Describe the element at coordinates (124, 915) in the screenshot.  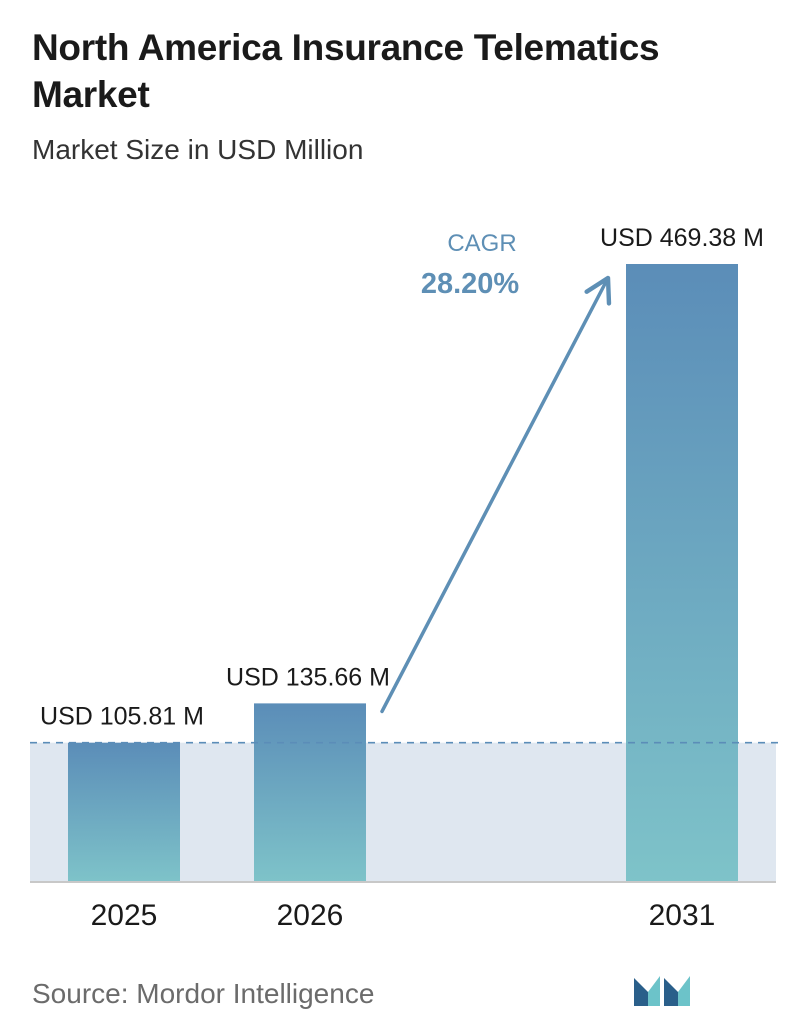
I see `x-tick-label-2025: 2025` at that location.